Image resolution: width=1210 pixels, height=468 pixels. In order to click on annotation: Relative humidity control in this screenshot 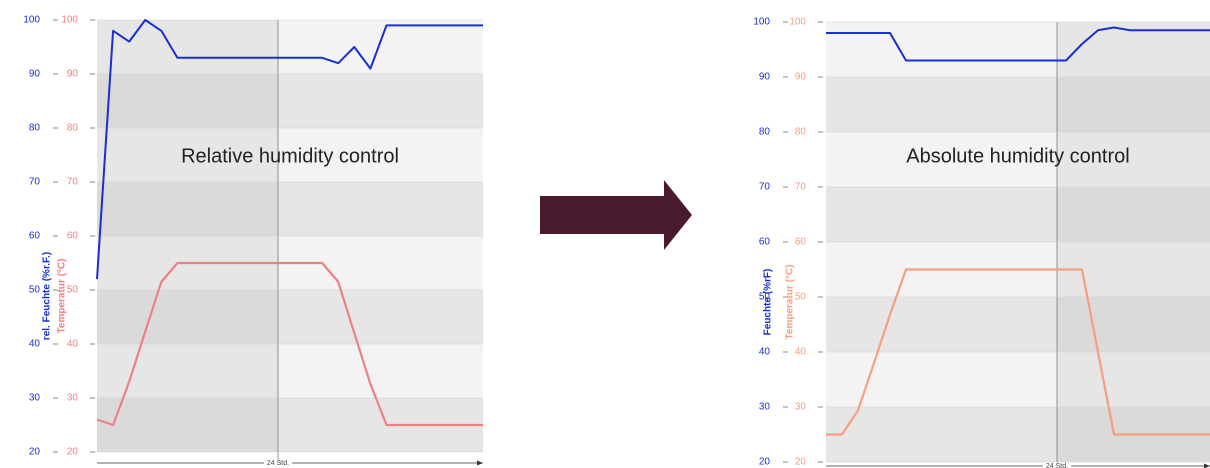, I will do `click(290, 156)`.